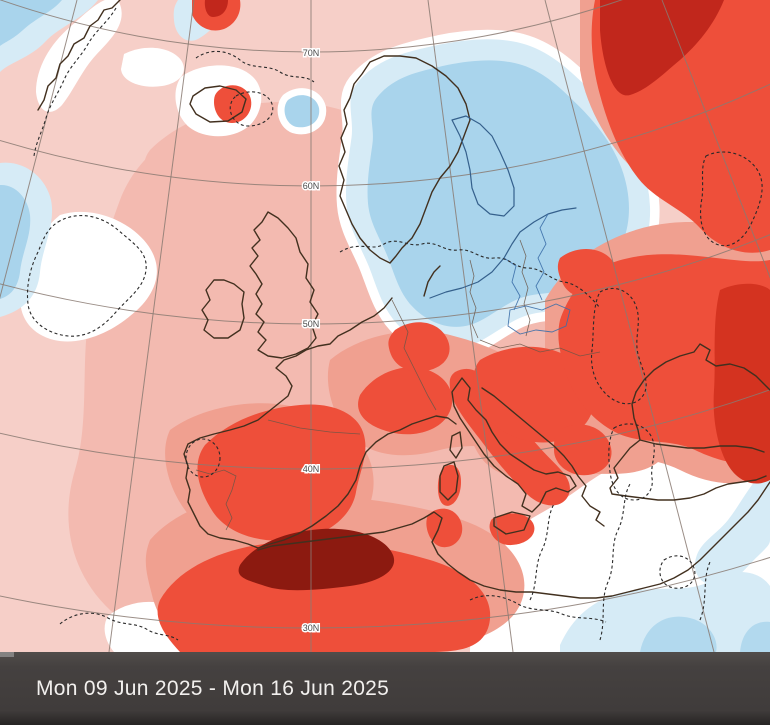  I want to click on anomaly-region-blue-topleft-core, so click(31, 23).